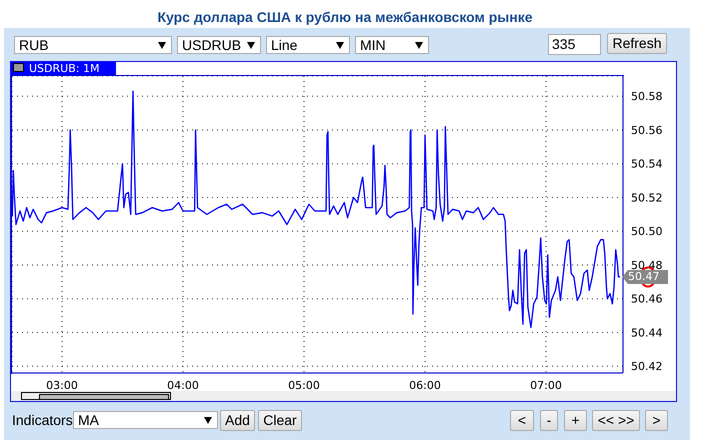  I want to click on text: RUB, so click(93, 45).